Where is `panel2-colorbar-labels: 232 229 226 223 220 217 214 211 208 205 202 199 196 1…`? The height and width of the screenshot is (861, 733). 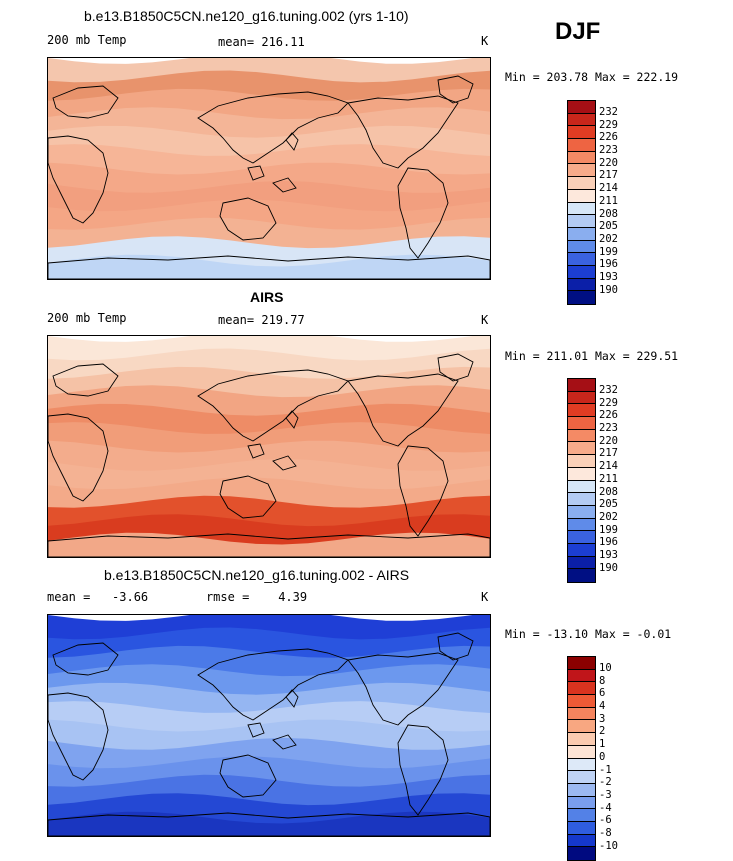
panel2-colorbar-labels: 232 229 226 223 220 217 214 211 208 205 202 199 196 1… is located at coordinates (608, 479).